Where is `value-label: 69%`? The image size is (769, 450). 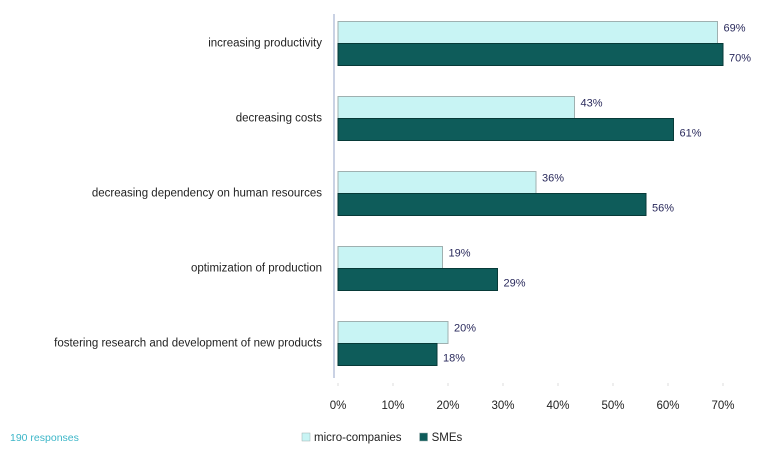 value-label: 69% is located at coordinates (735, 28).